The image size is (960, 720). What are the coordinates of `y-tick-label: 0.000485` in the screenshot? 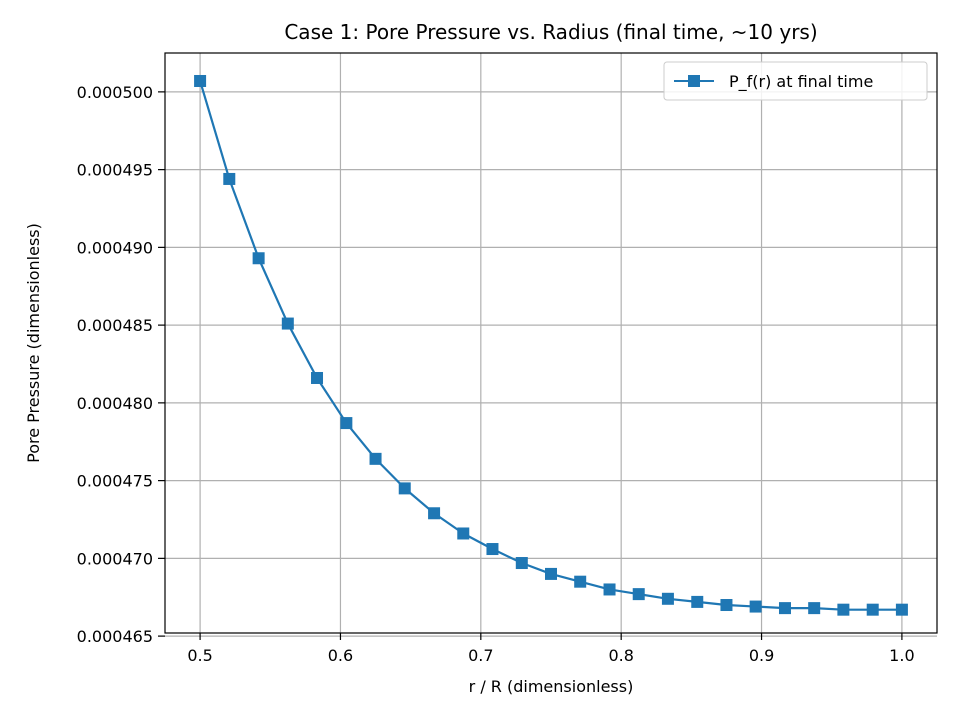 It's located at (115, 325).